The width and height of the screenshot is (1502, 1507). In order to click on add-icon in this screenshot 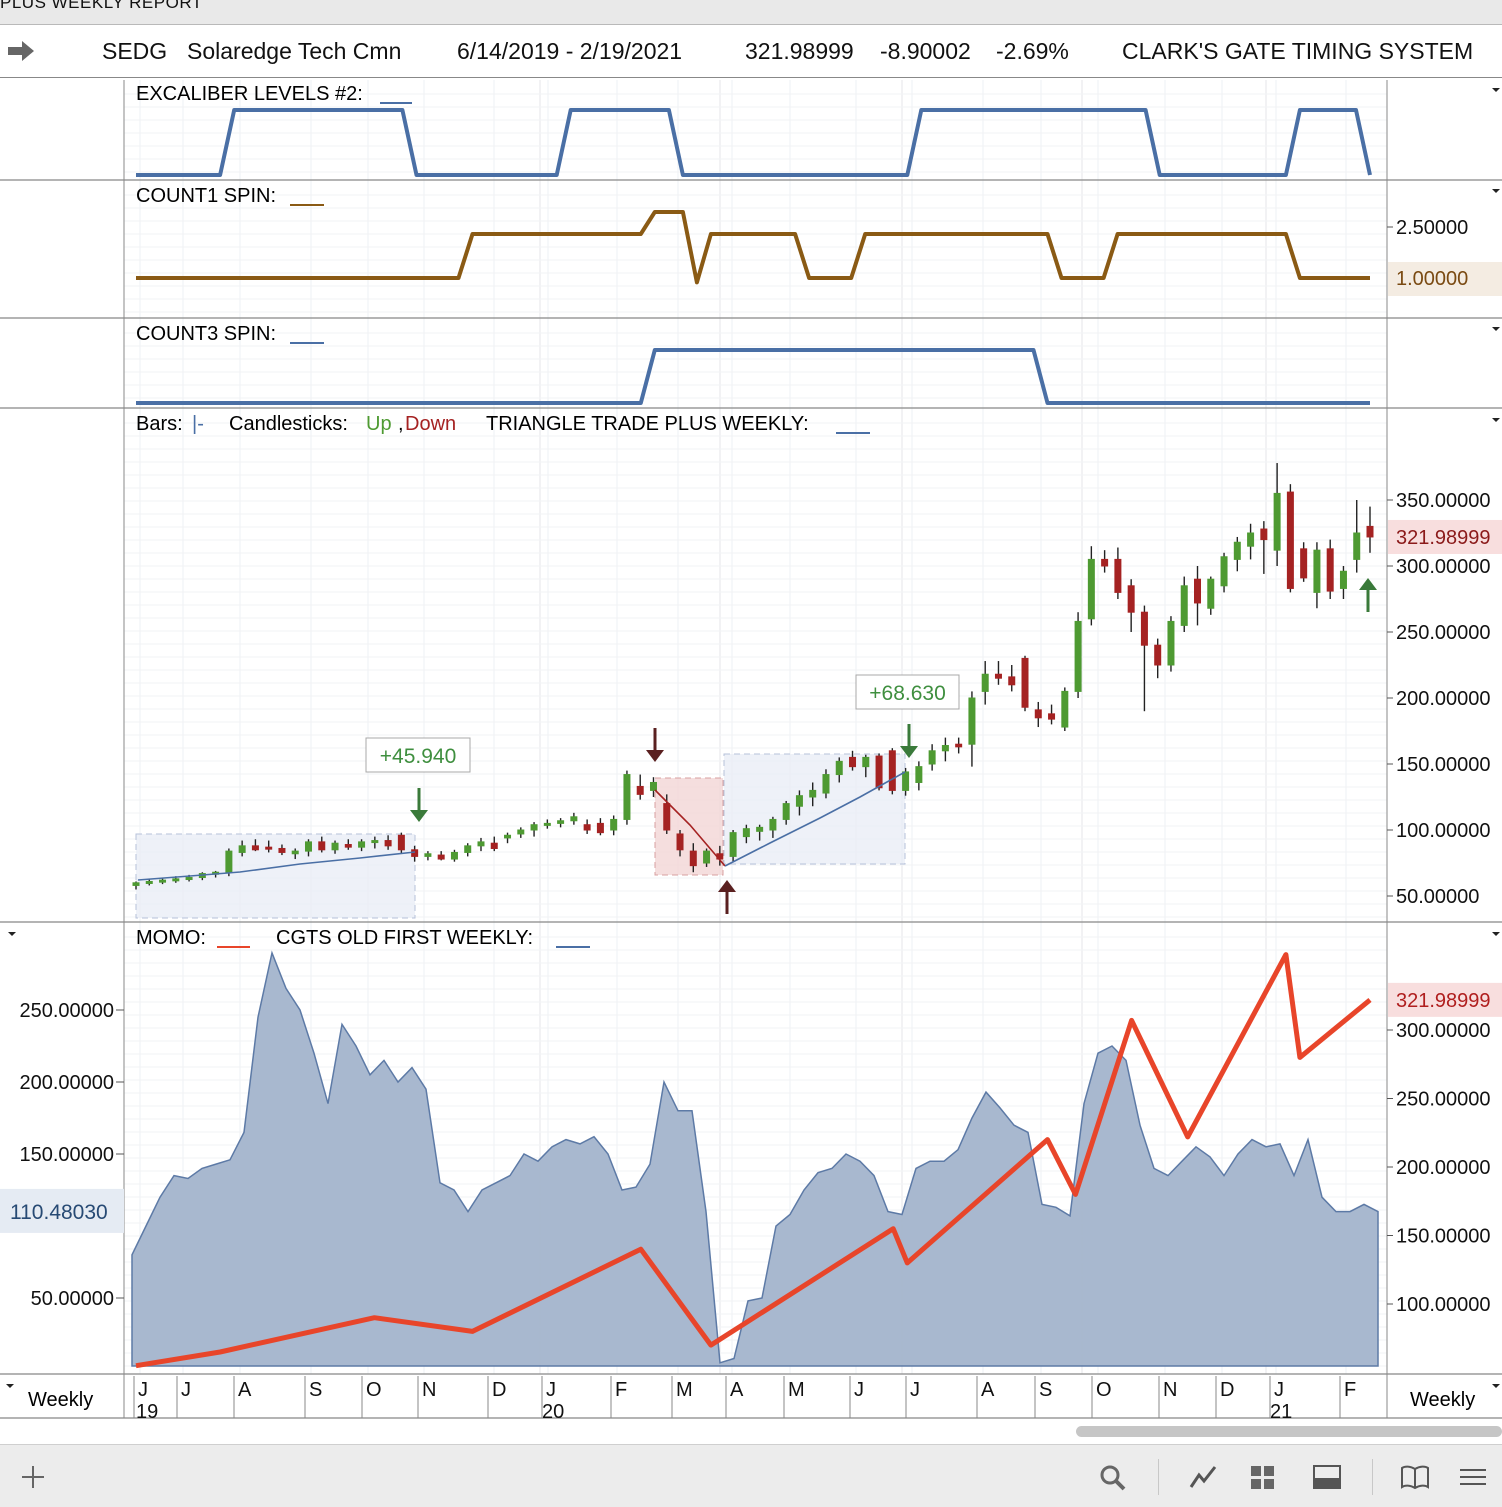, I will do `click(33, 1477)`.